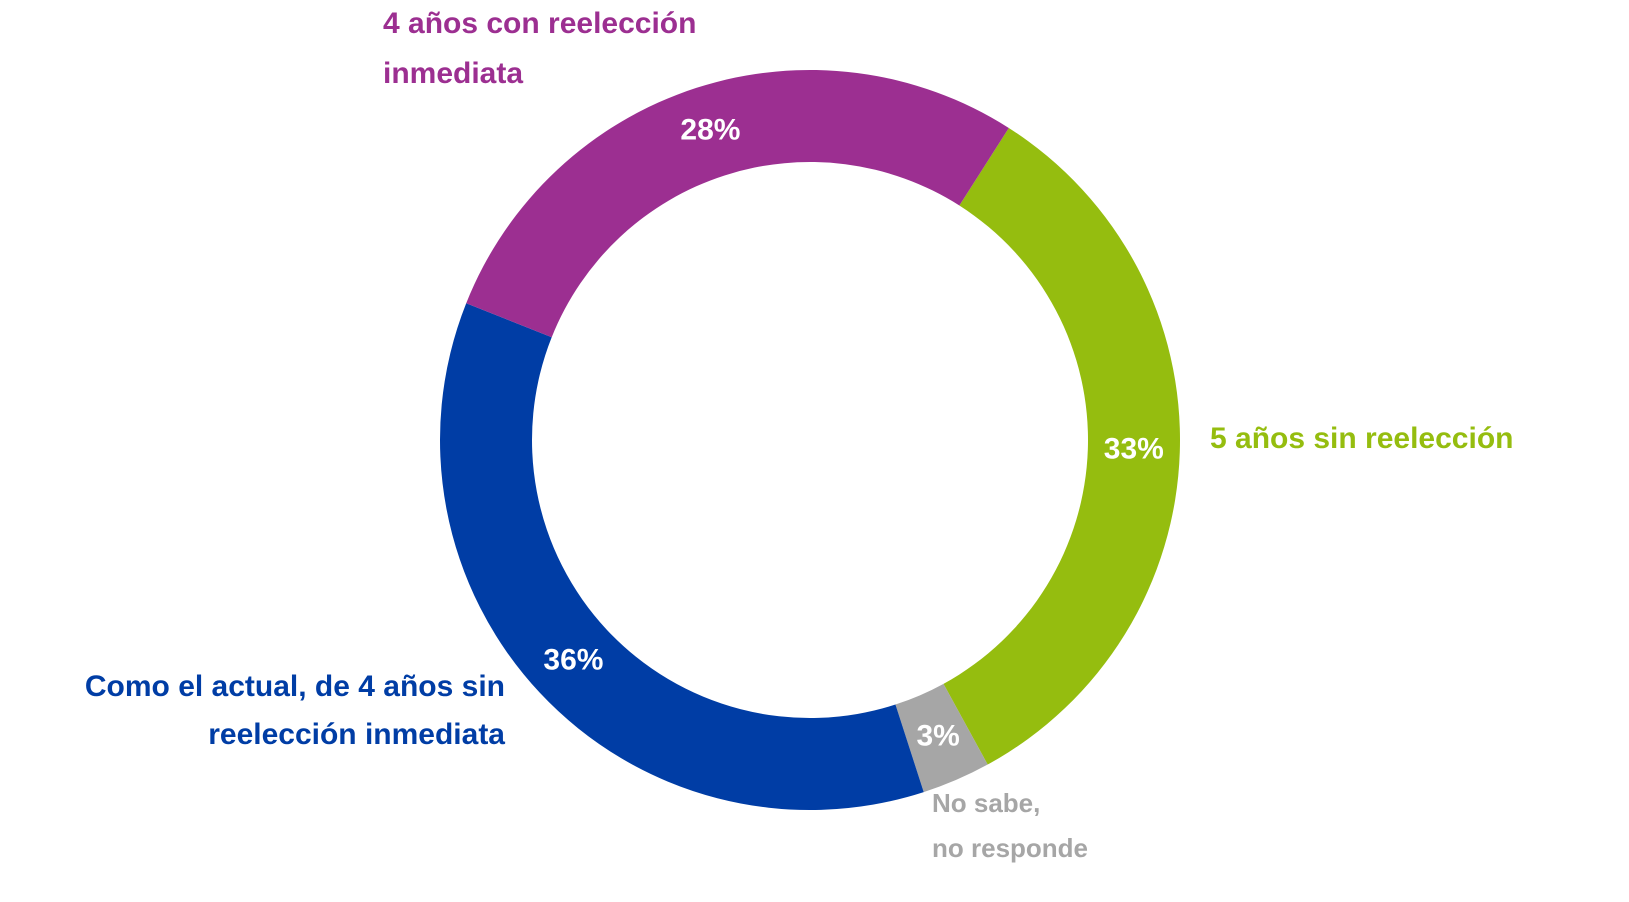 The height and width of the screenshot is (902, 1629). What do you see at coordinates (295, 686) in the screenshot?
I see `category-label-line: Como el actual, de 4 años sin` at bounding box center [295, 686].